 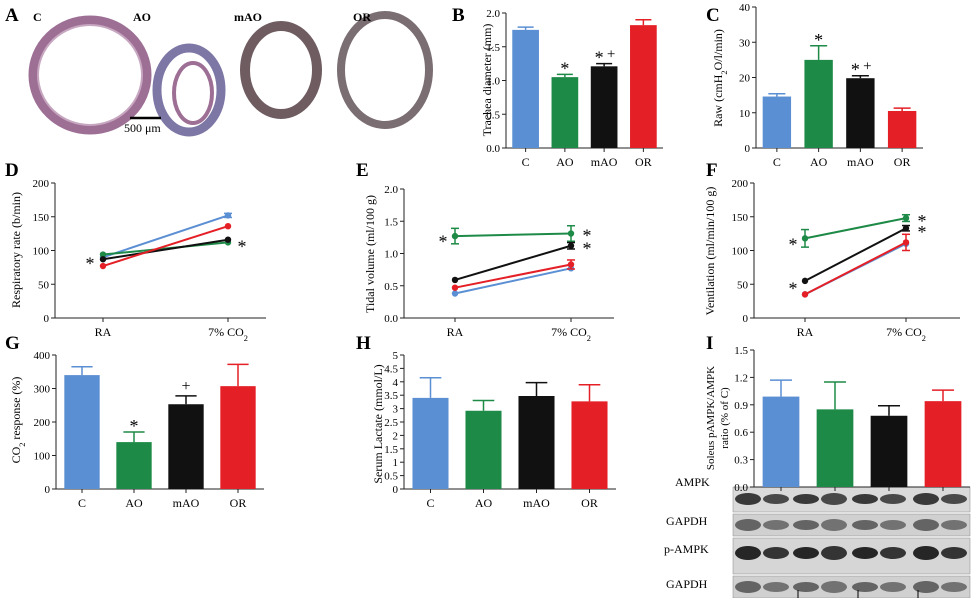 I want to click on blot-label-ampk: AMPK, so click(x=692, y=482).